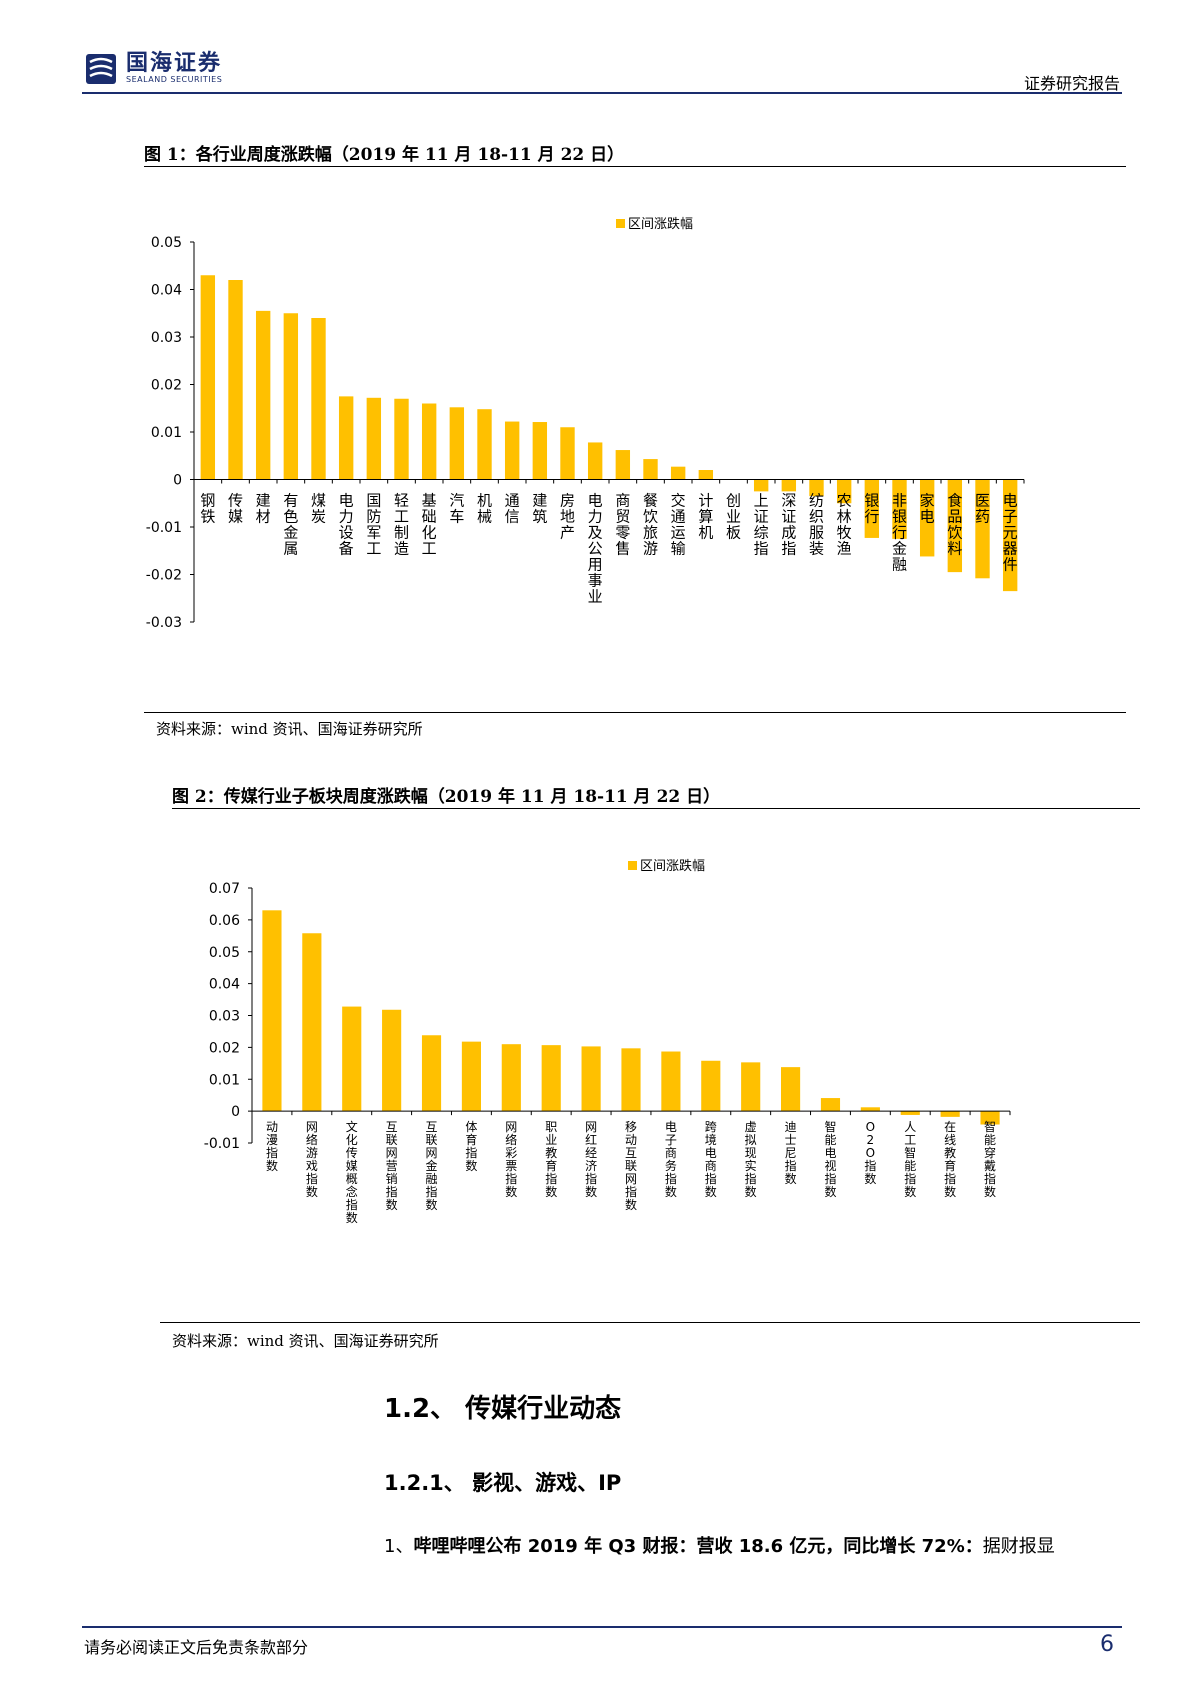  What do you see at coordinates (791, 1153) in the screenshot?
I see `category-label: 迪士尼指数` at bounding box center [791, 1153].